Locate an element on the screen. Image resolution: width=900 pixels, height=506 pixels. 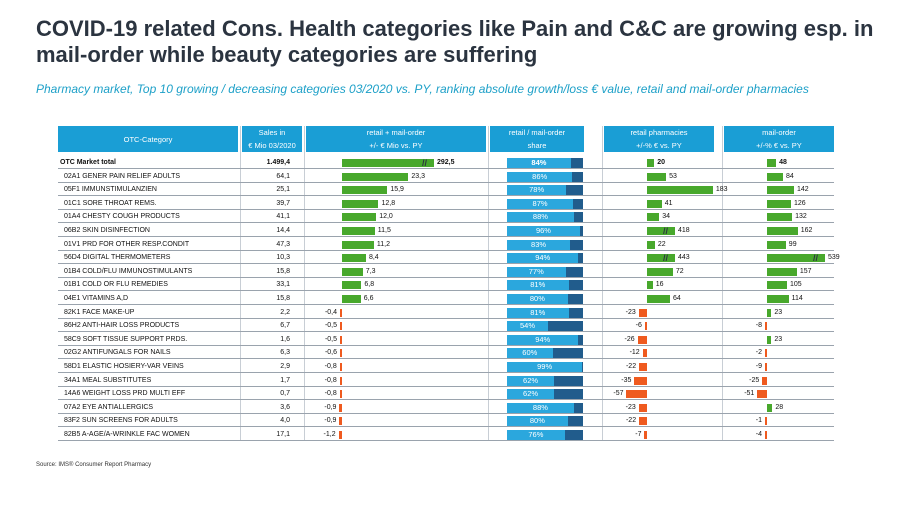
retail-mail-change-break-mark: // is located at coordinates (425, 163).